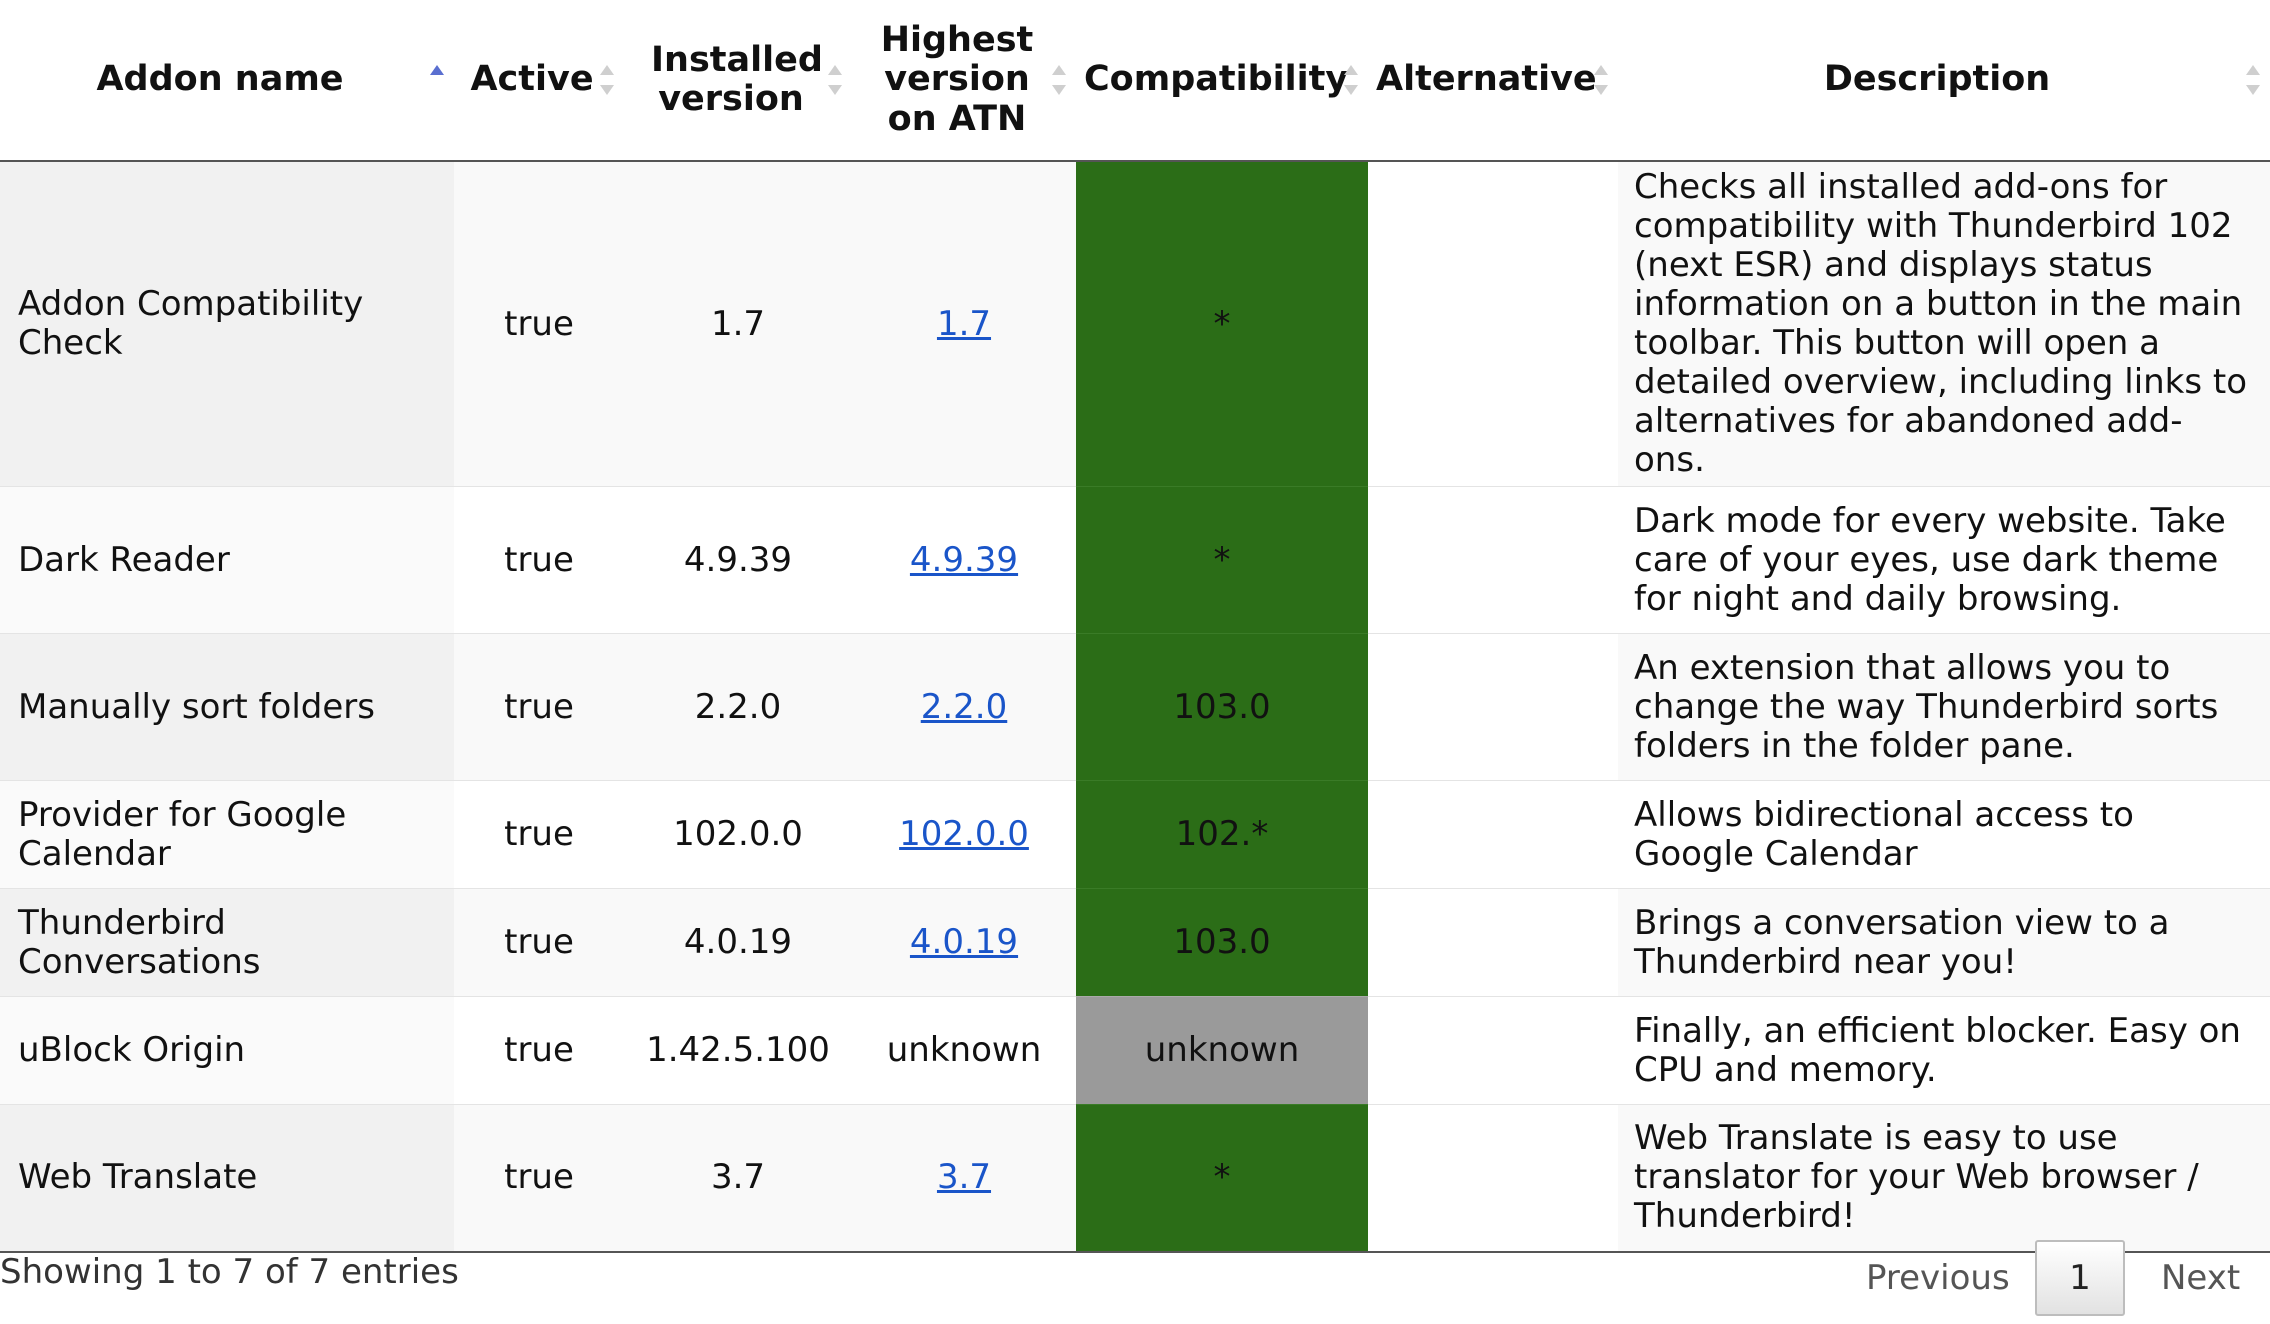 This screenshot has height=1324, width=2270. I want to click on compatibility-cell: 102.*, so click(1222, 834).